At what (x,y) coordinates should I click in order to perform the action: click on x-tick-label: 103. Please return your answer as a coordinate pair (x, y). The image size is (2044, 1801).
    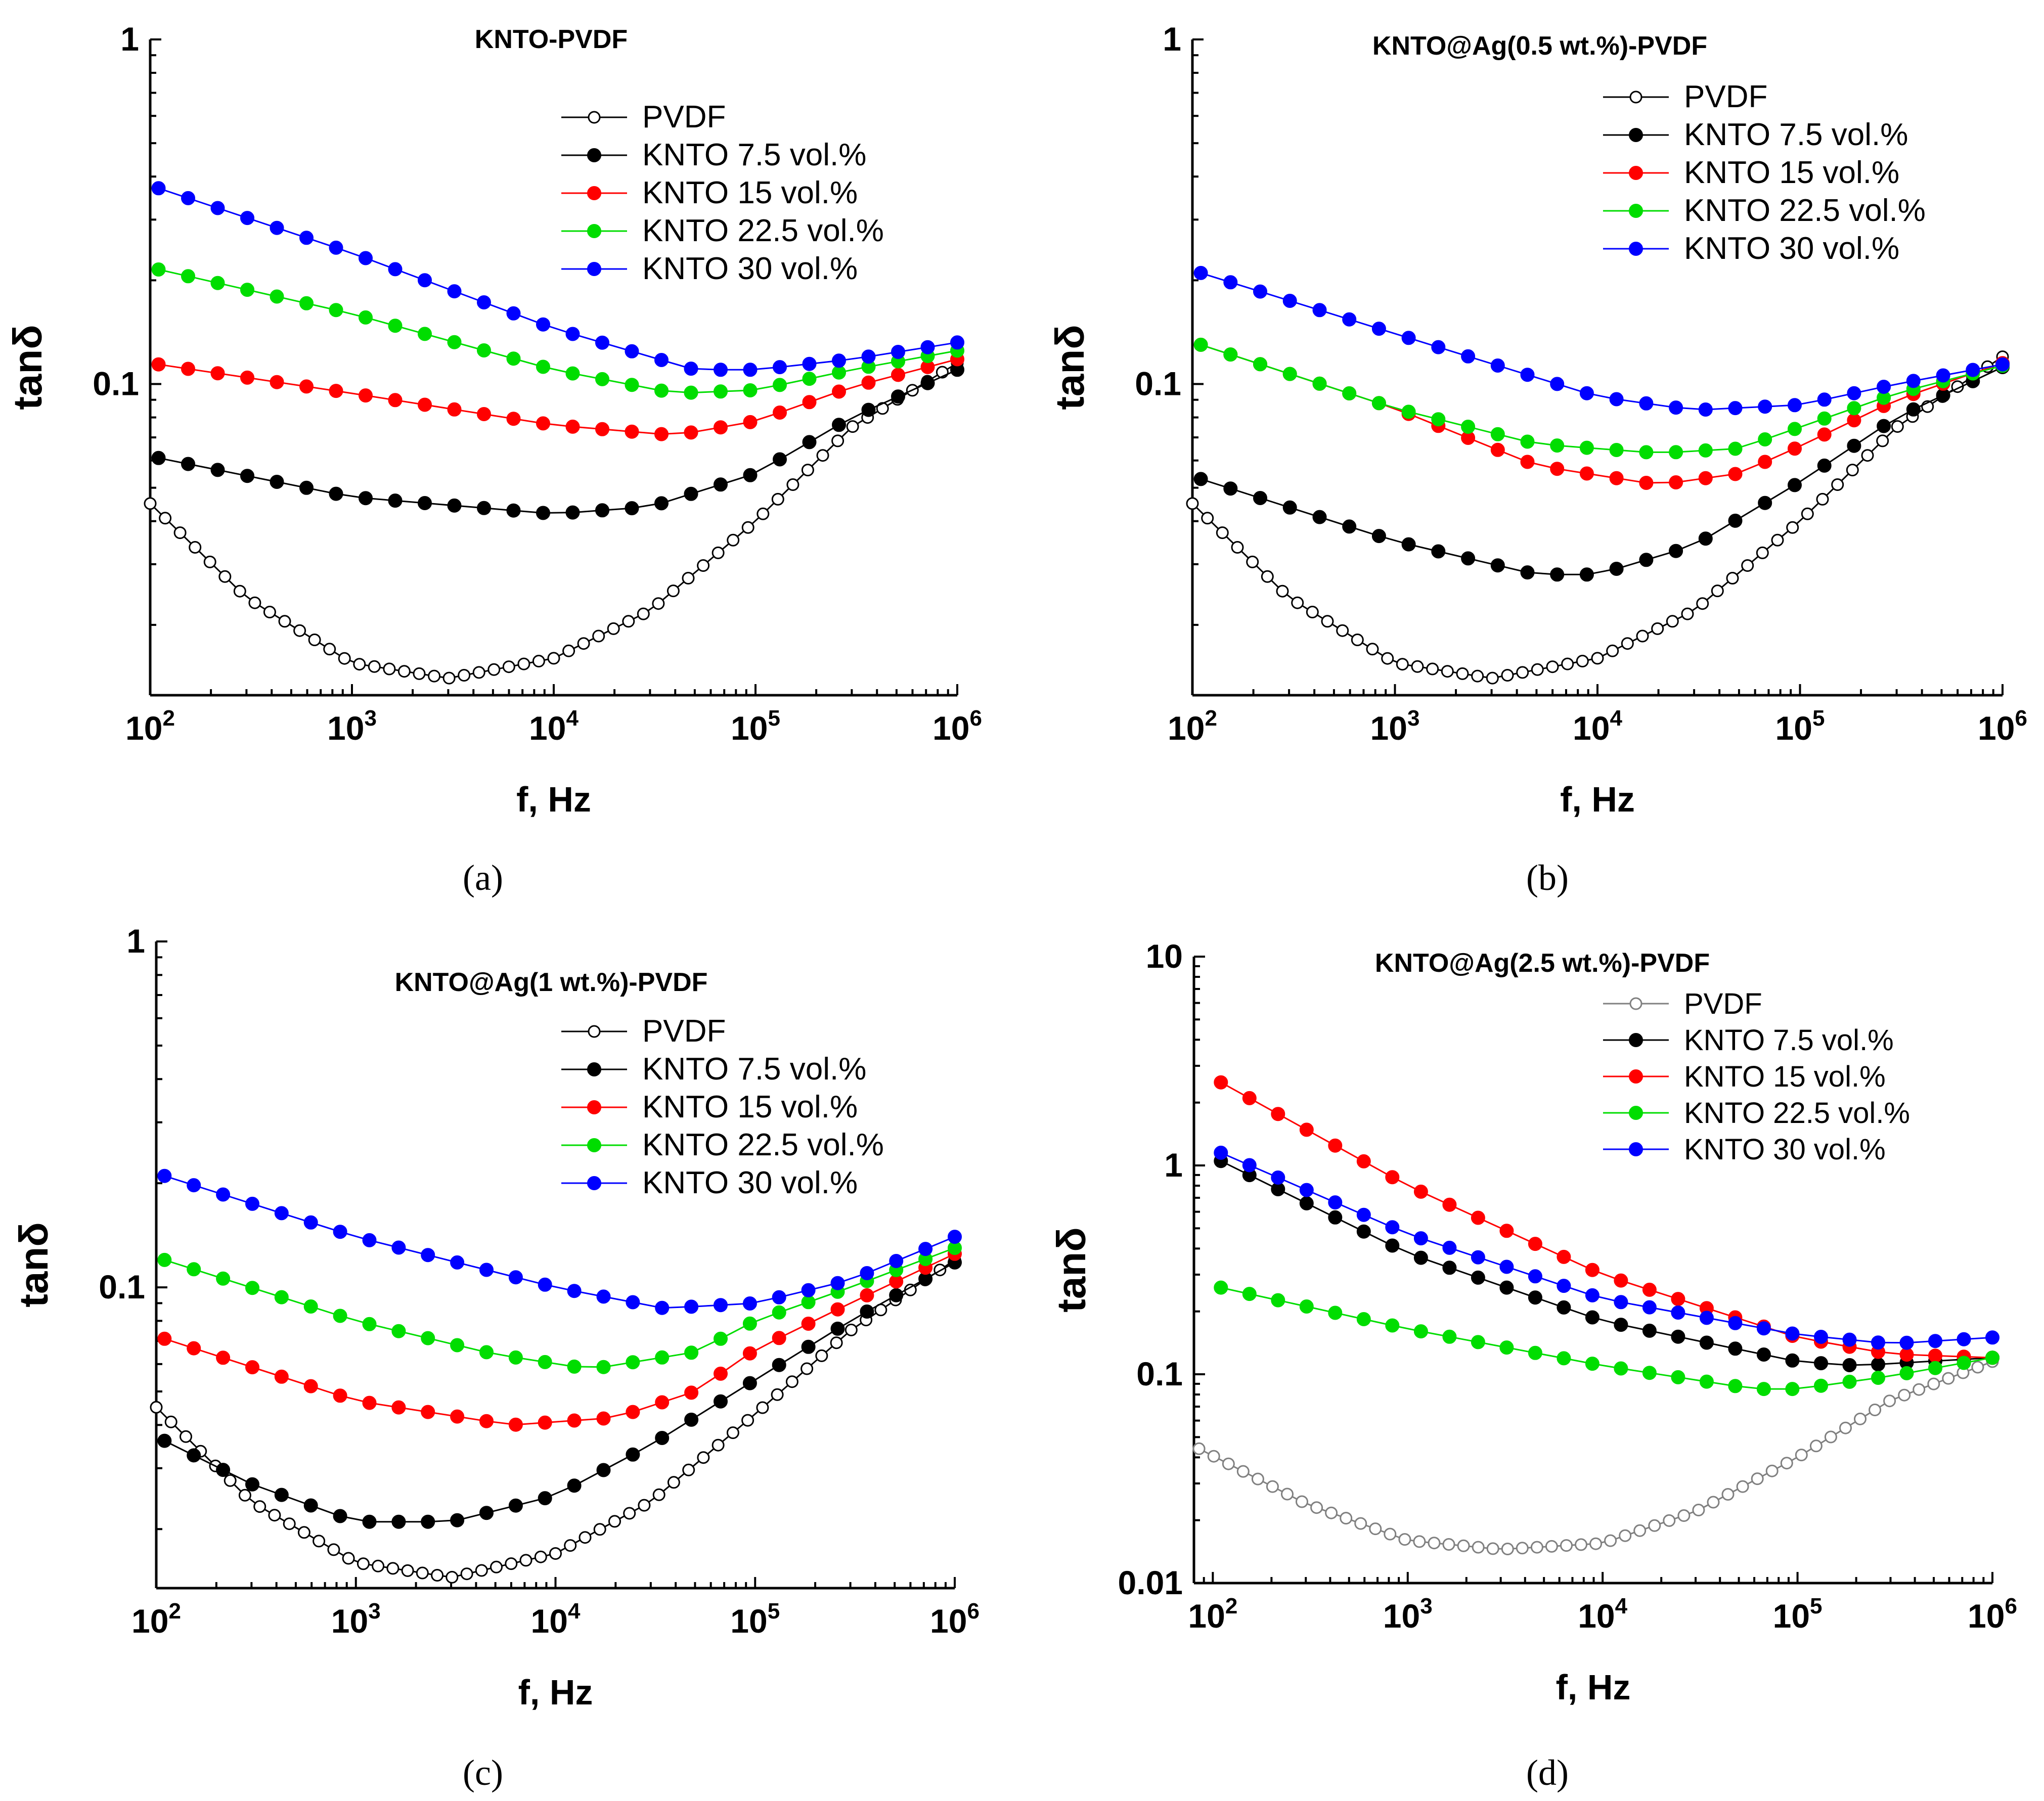
    Looking at the image, I should click on (356, 1619).